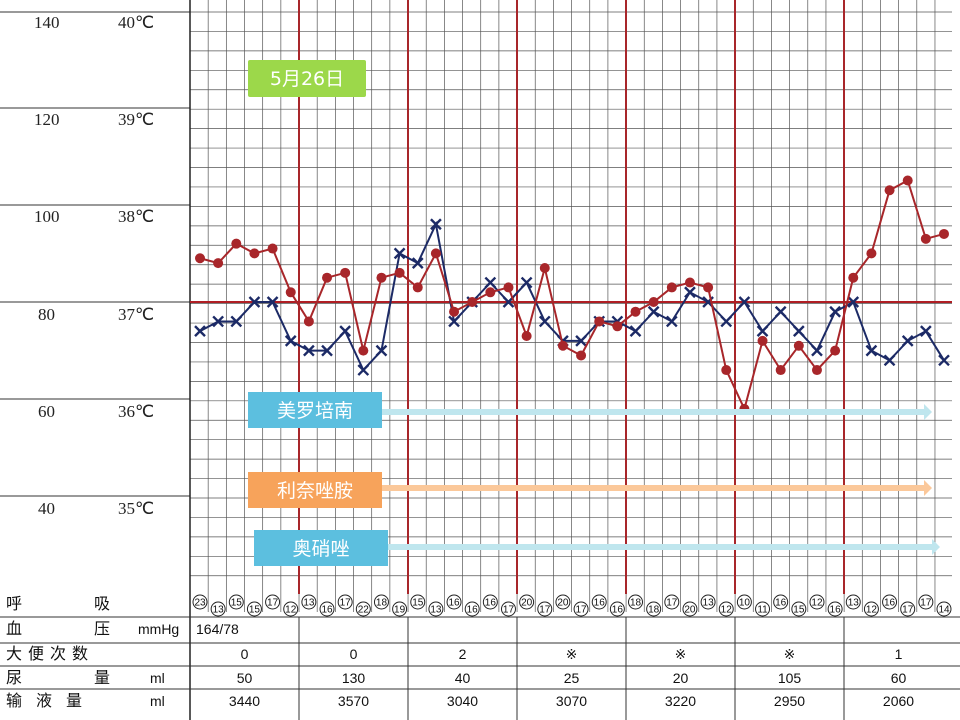  What do you see at coordinates (790, 678) in the screenshot?
I see `urine-value: 105` at bounding box center [790, 678].